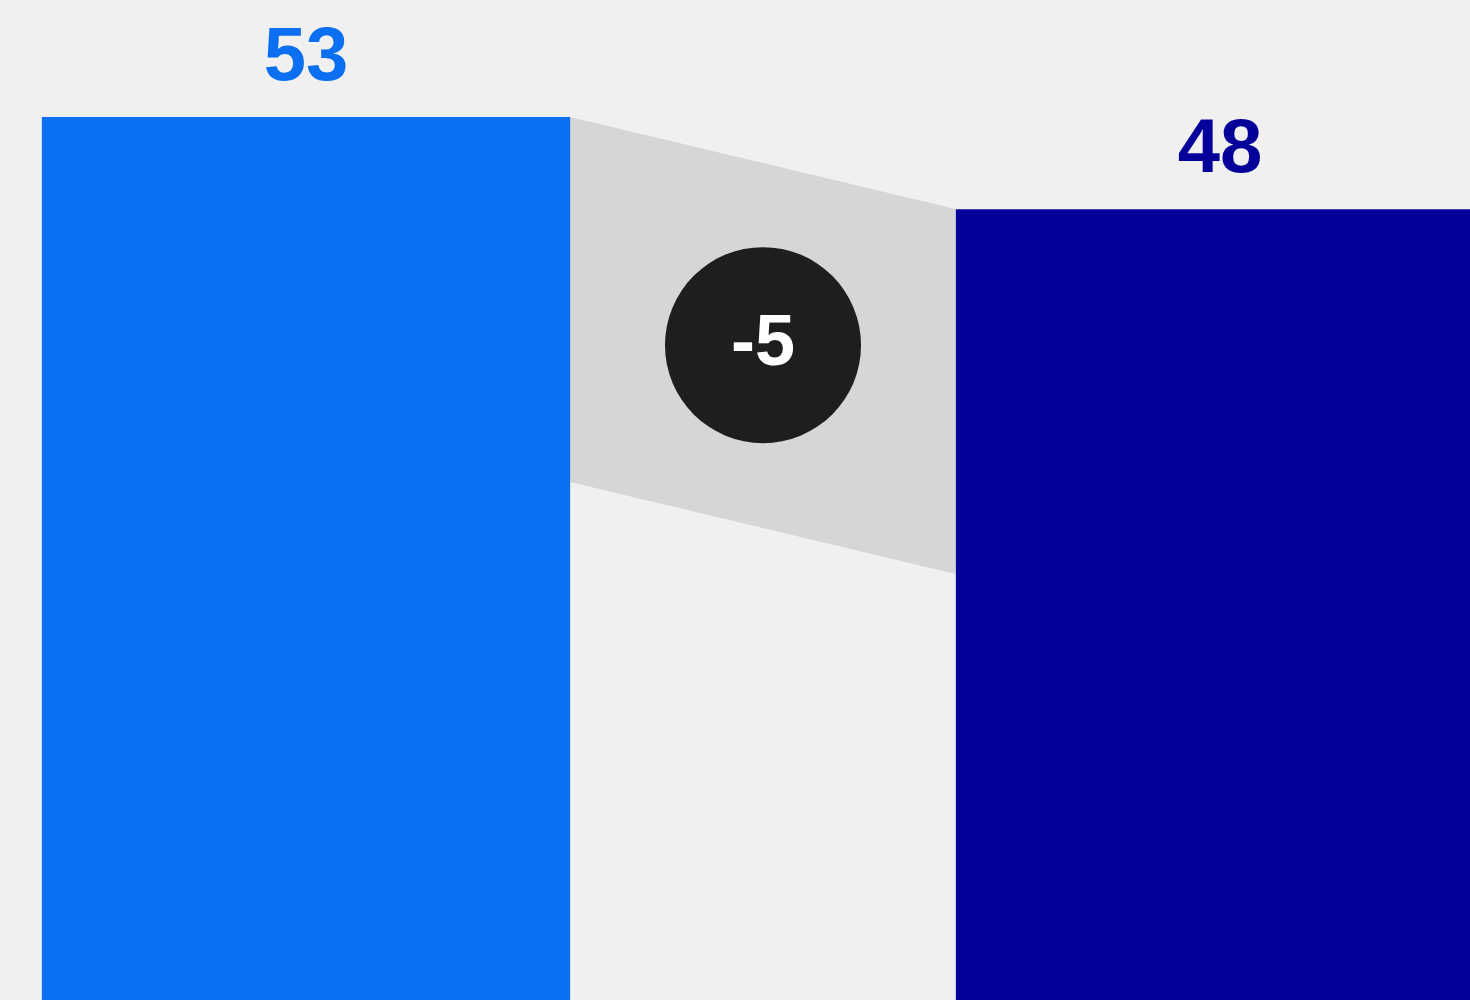  Describe the element at coordinates (763, 340) in the screenshot. I see `annotation: -5` at that location.